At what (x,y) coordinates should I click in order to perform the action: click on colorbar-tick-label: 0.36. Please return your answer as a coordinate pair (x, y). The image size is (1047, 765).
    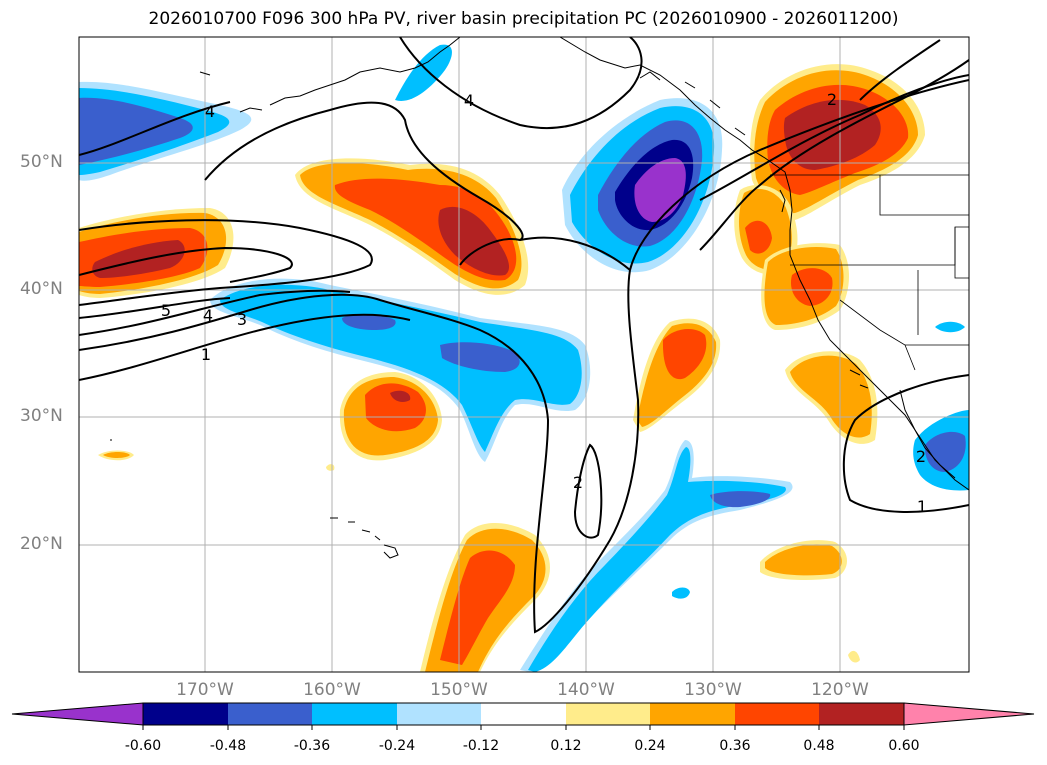
    Looking at the image, I should click on (735, 746).